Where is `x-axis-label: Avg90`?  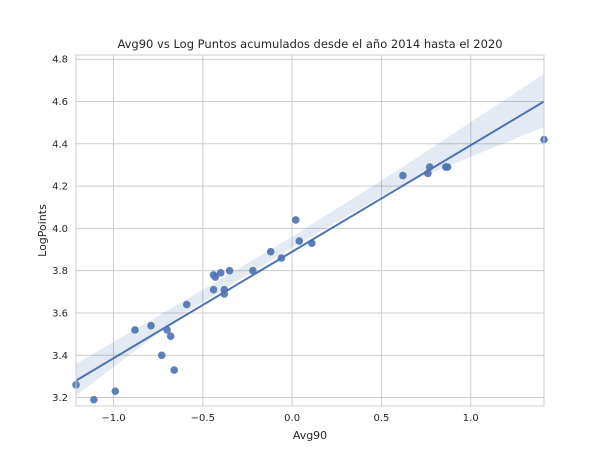 x-axis-label: Avg90 is located at coordinates (310, 435).